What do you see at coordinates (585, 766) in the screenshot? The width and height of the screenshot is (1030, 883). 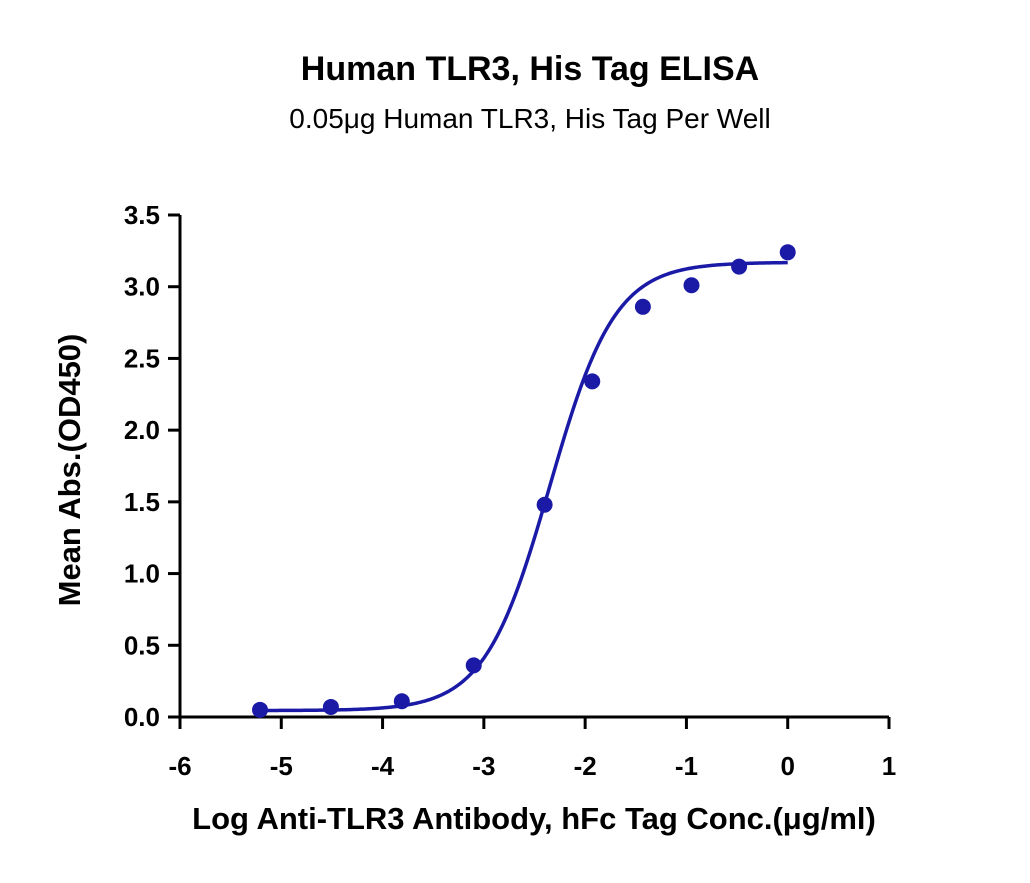 I see `x-tick-label: -2` at bounding box center [585, 766].